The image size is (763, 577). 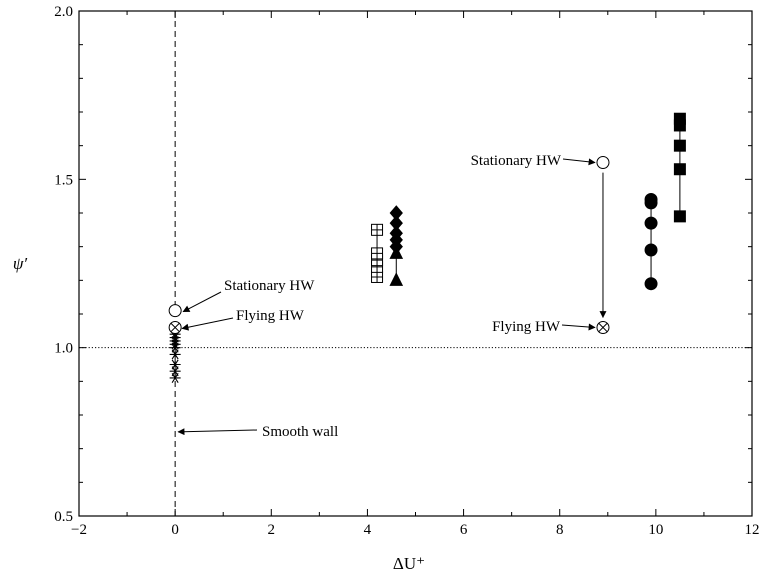 What do you see at coordinates (79, 530) in the screenshot?
I see `x-tick-label: −2` at bounding box center [79, 530].